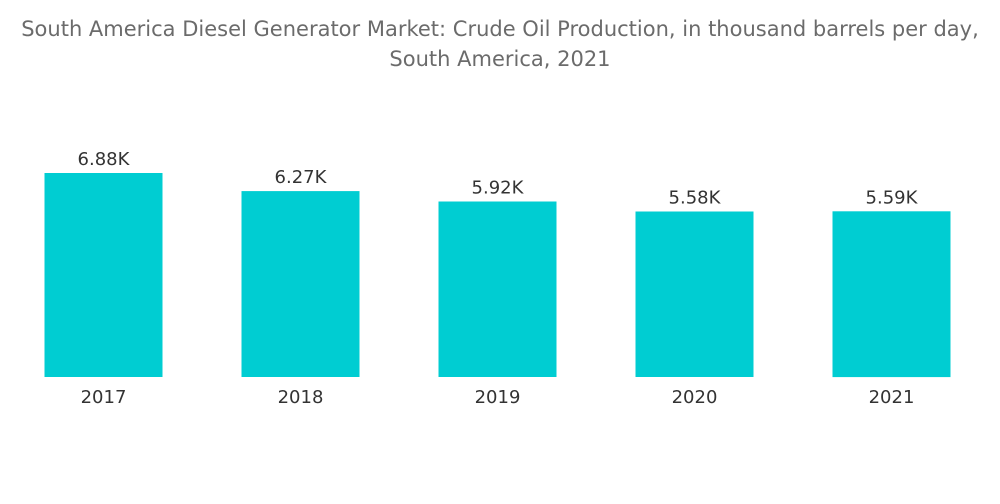 The height and width of the screenshot is (504, 1000). Describe the element at coordinates (498, 397) in the screenshot. I see `x-tick-label-2019: 2019` at that location.